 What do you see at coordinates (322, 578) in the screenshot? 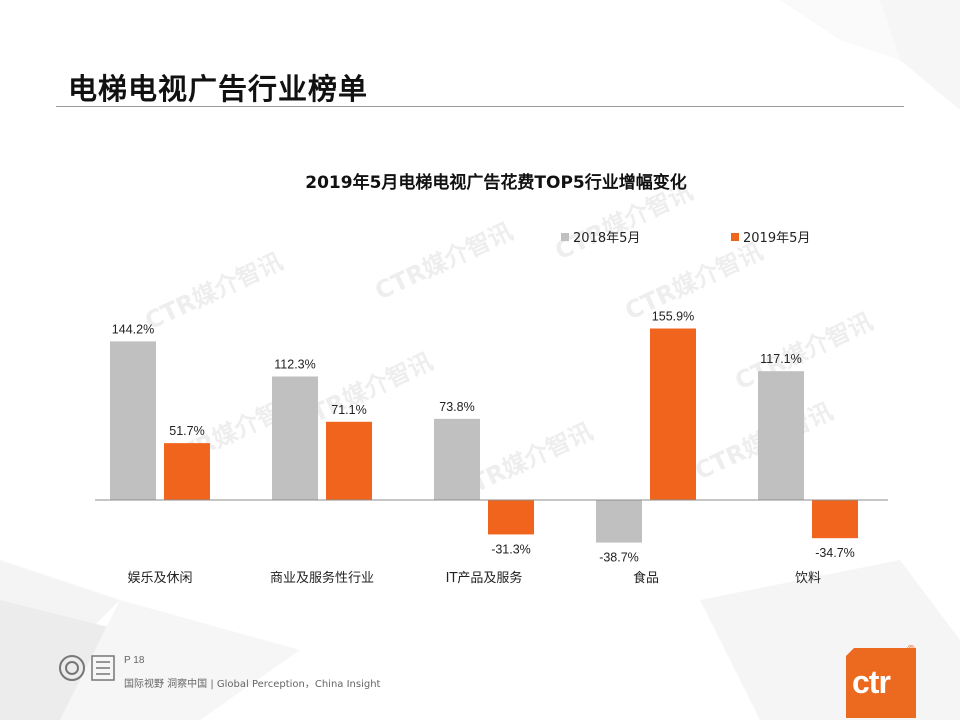
I see `category-label-2: 商业及服务性行业` at bounding box center [322, 578].